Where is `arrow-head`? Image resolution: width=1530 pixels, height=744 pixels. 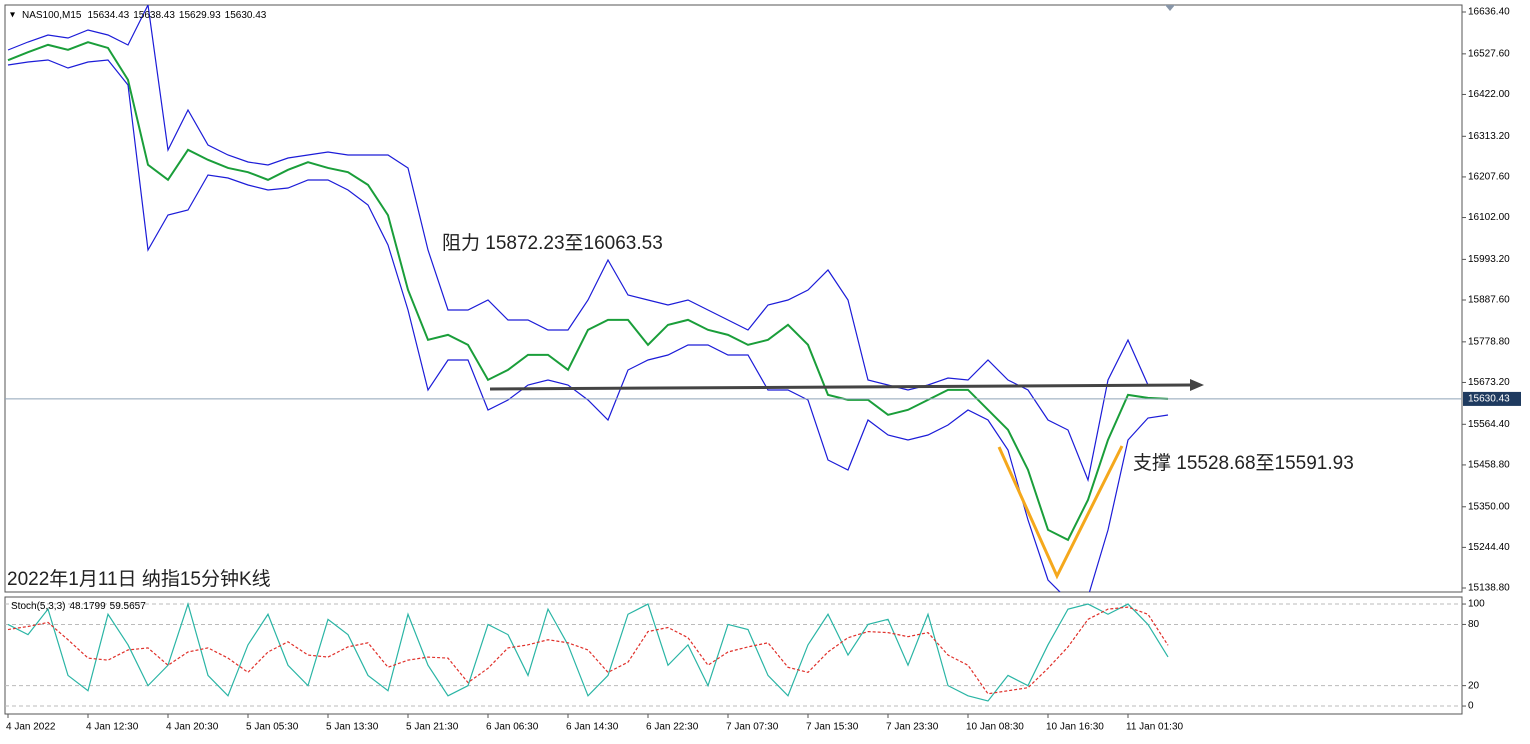 arrow-head is located at coordinates (1197, 385).